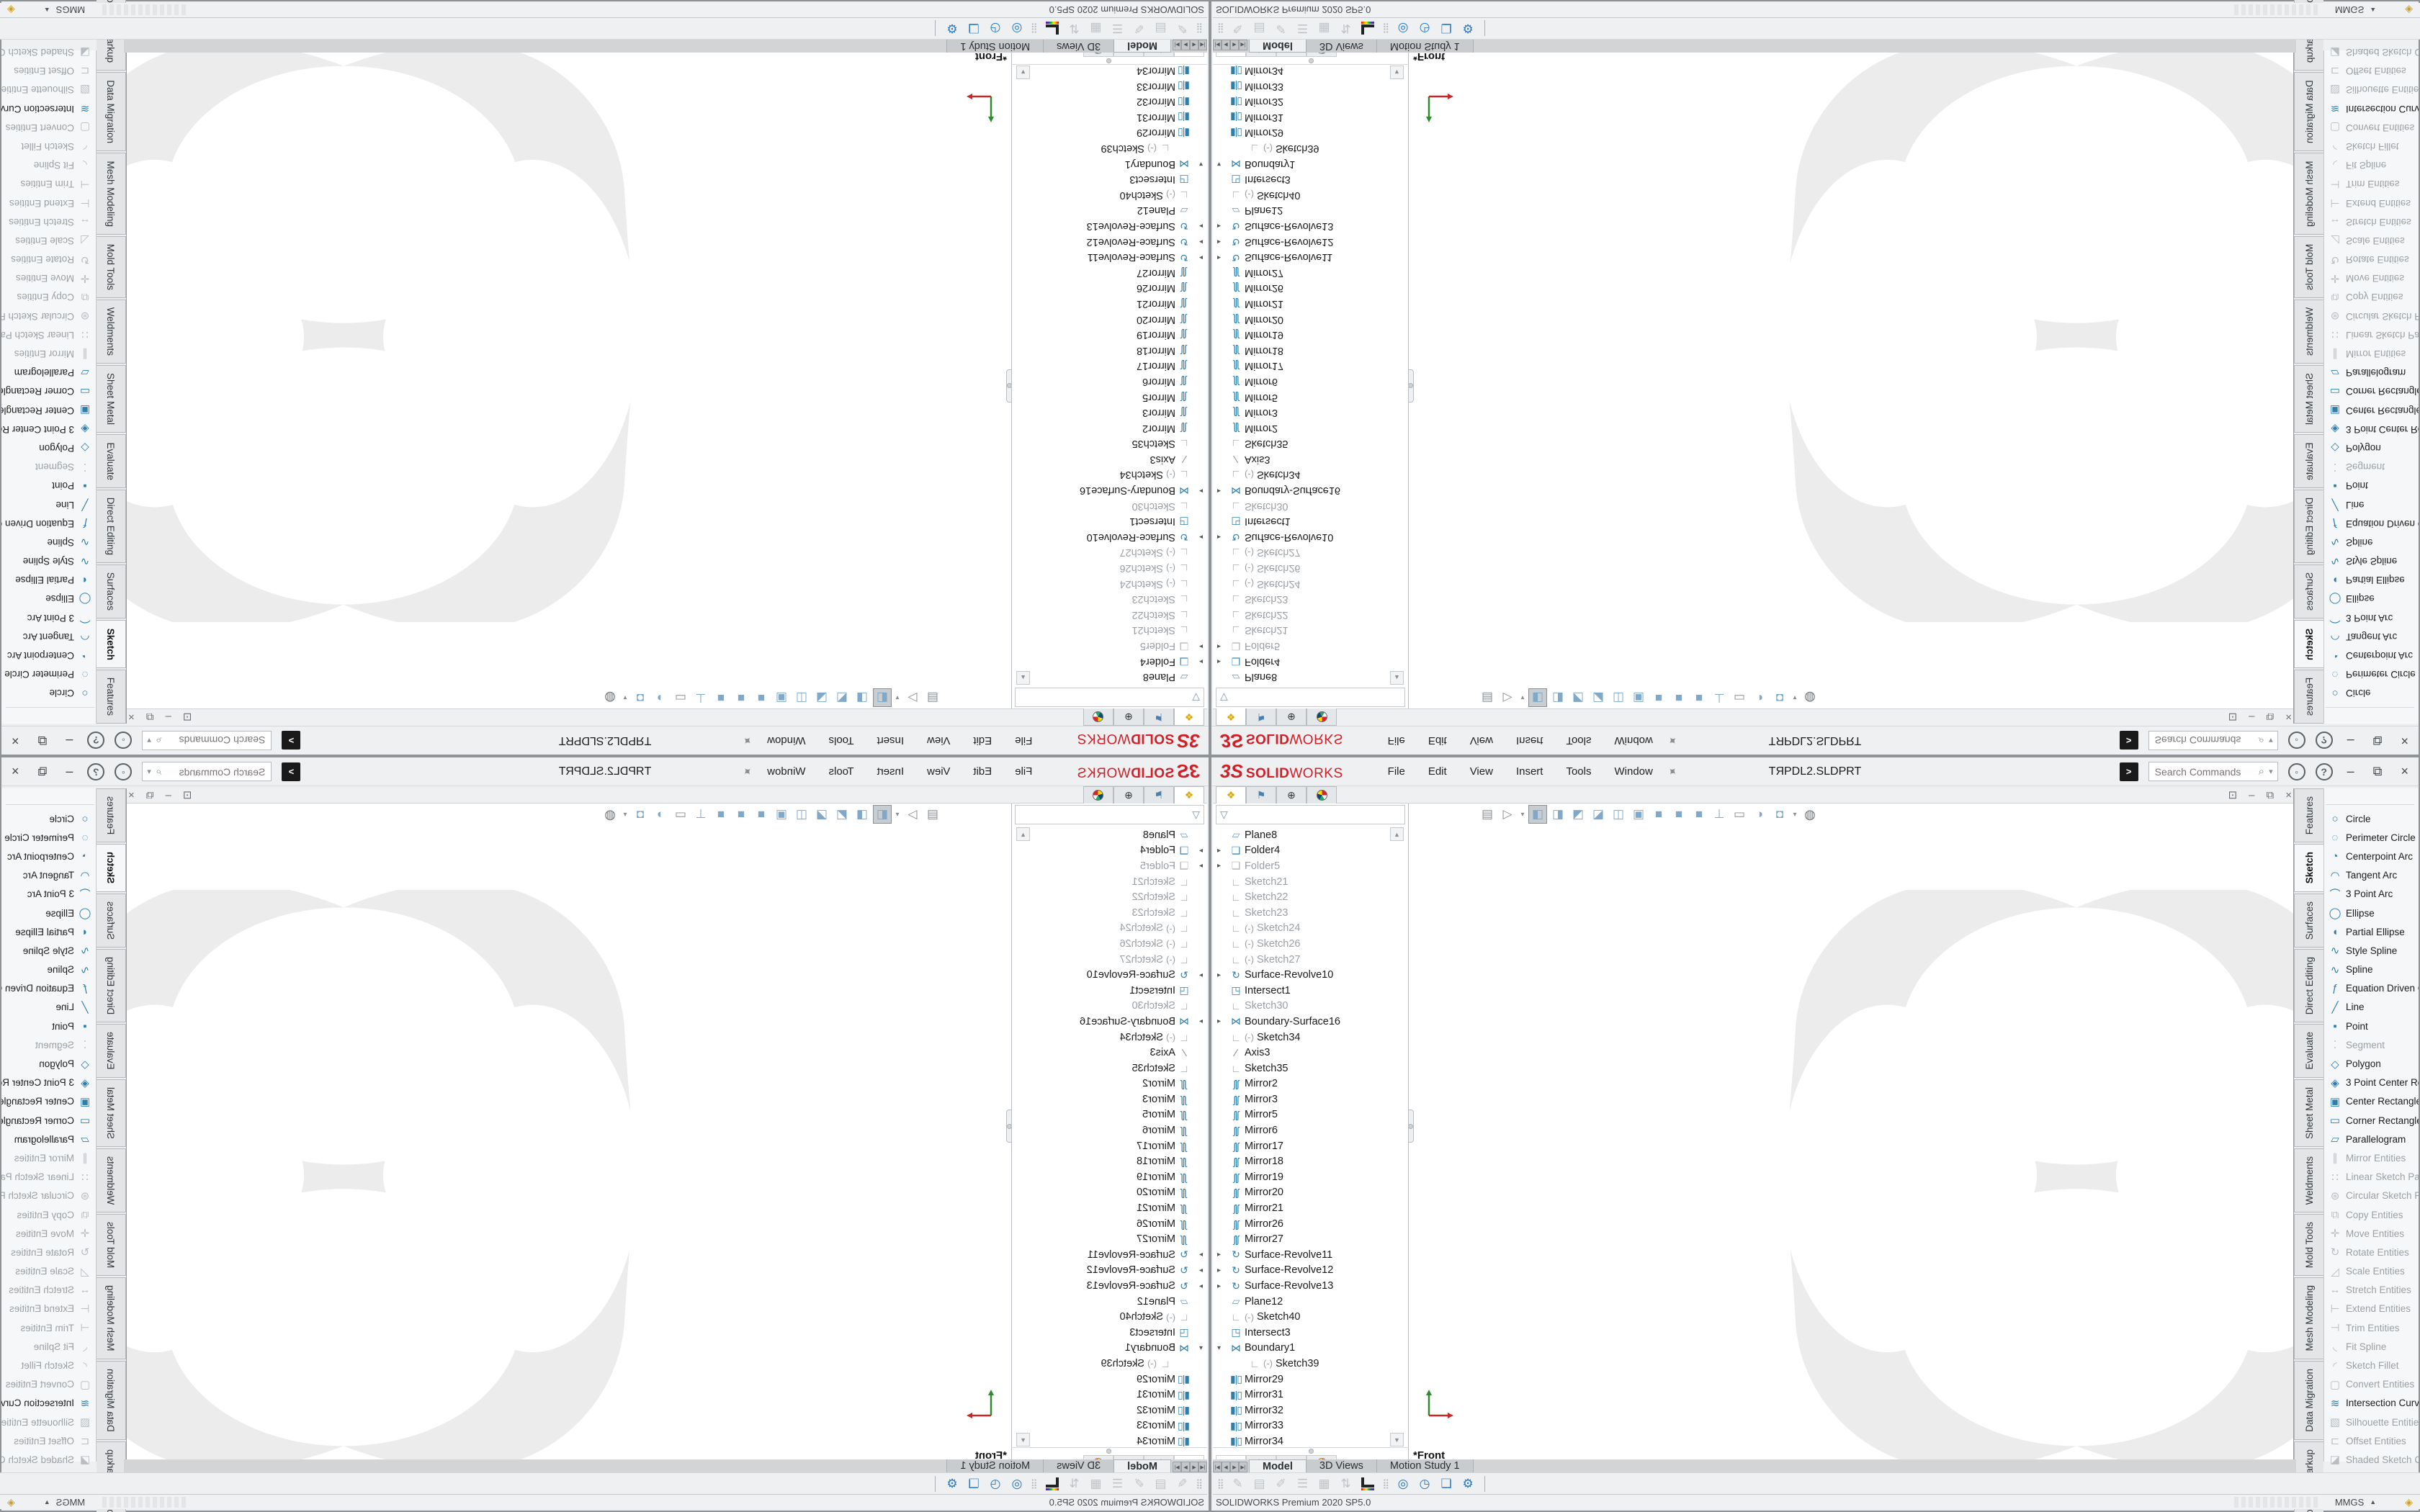 The height and width of the screenshot is (1512, 2420). What do you see at coordinates (1117, 304) in the screenshot?
I see `tree-item-mirror21: ʃ|ʃ Mirror21` at bounding box center [1117, 304].